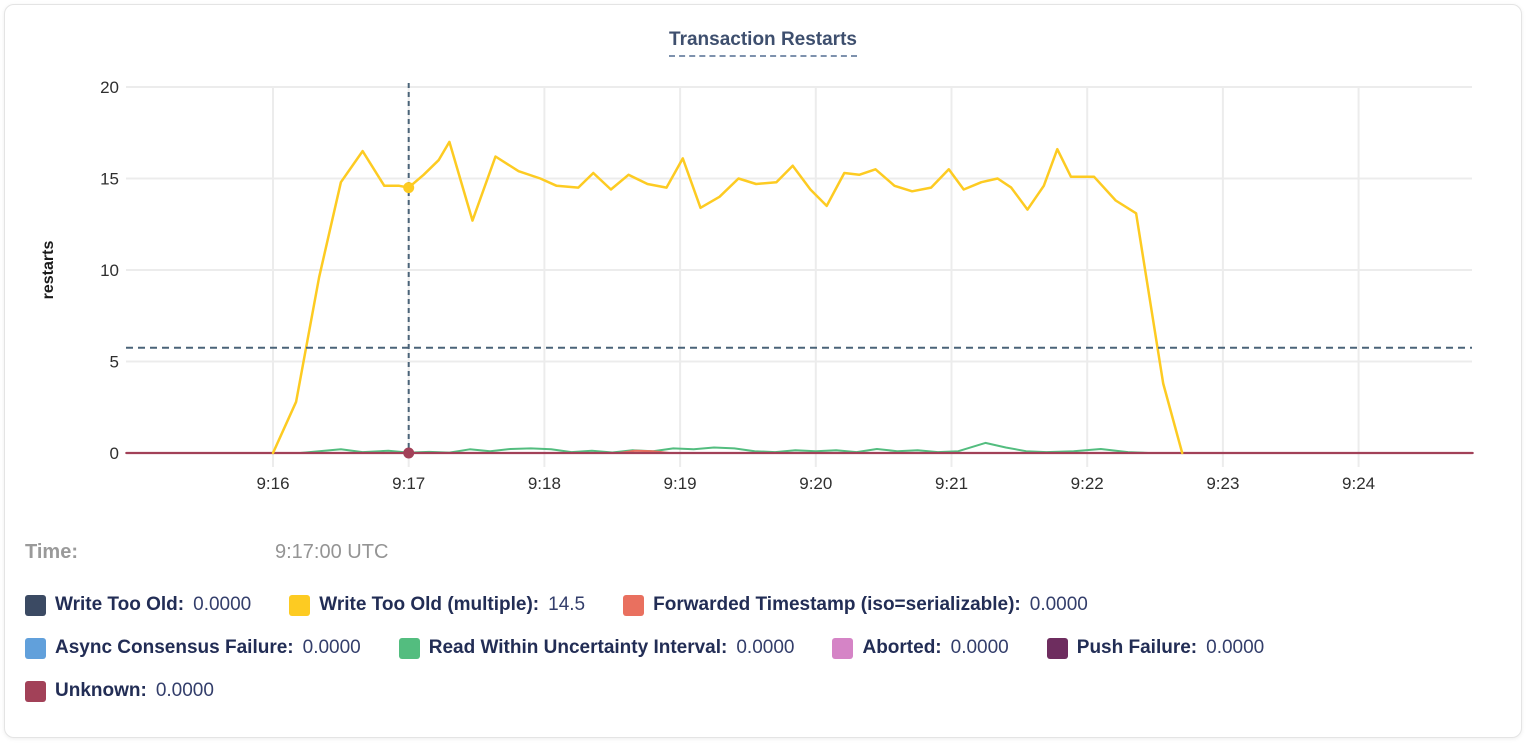 The height and width of the screenshot is (748, 1528). I want to click on series-label: Push Failure:, so click(1137, 647).